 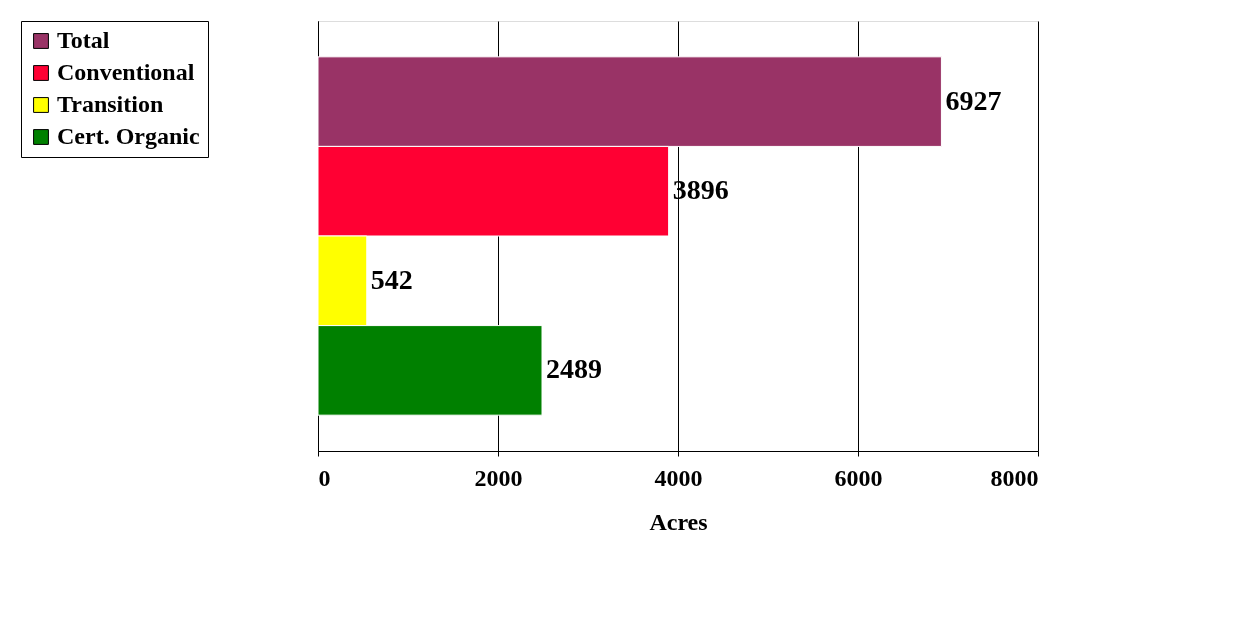 I want to click on x-tick-label: 0, so click(x=324, y=477).